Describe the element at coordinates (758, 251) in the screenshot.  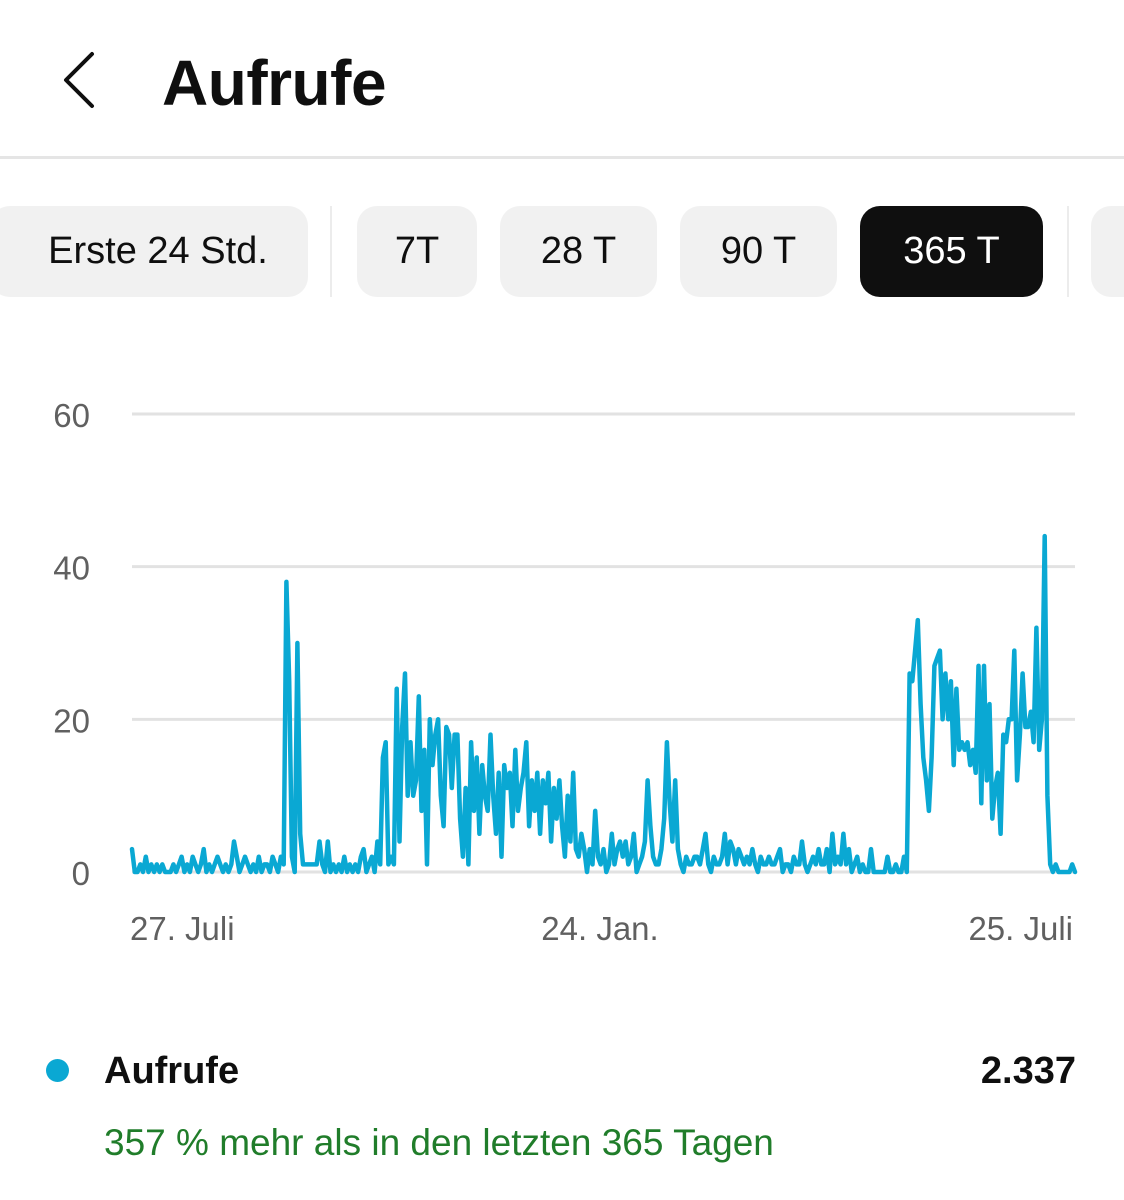
I see `chip-90-days: 90 T` at that location.